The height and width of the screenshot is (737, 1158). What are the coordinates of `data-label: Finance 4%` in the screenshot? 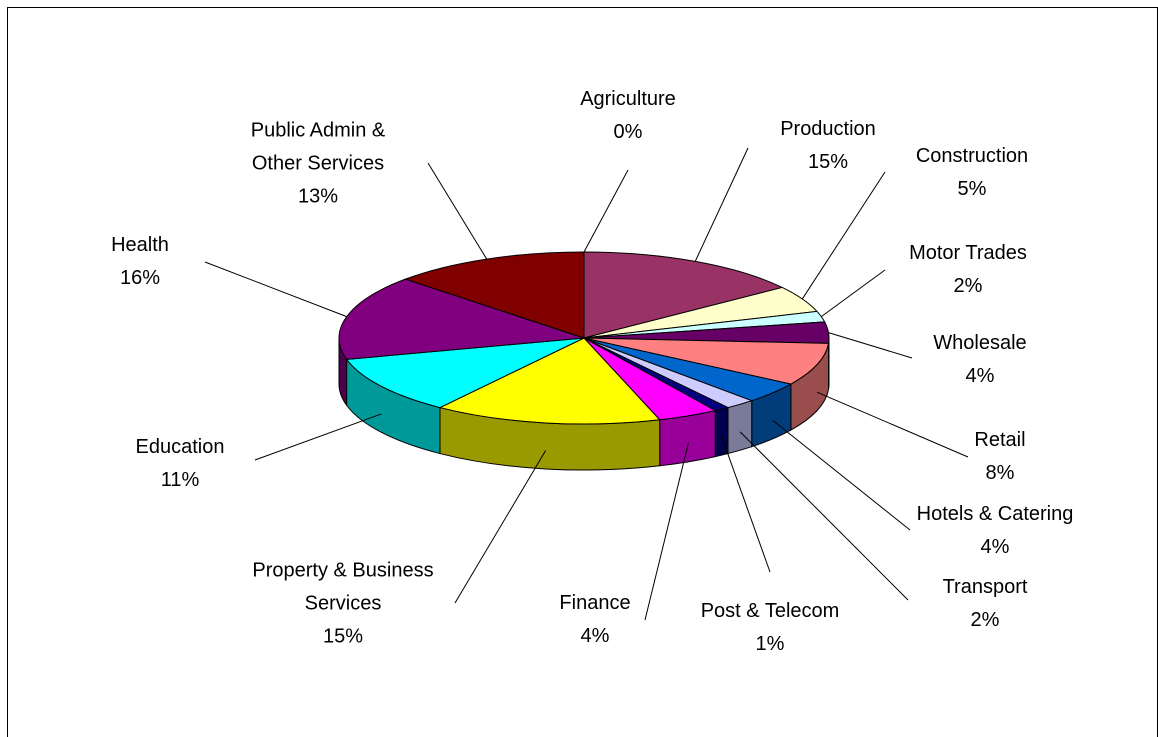 It's located at (595, 620).